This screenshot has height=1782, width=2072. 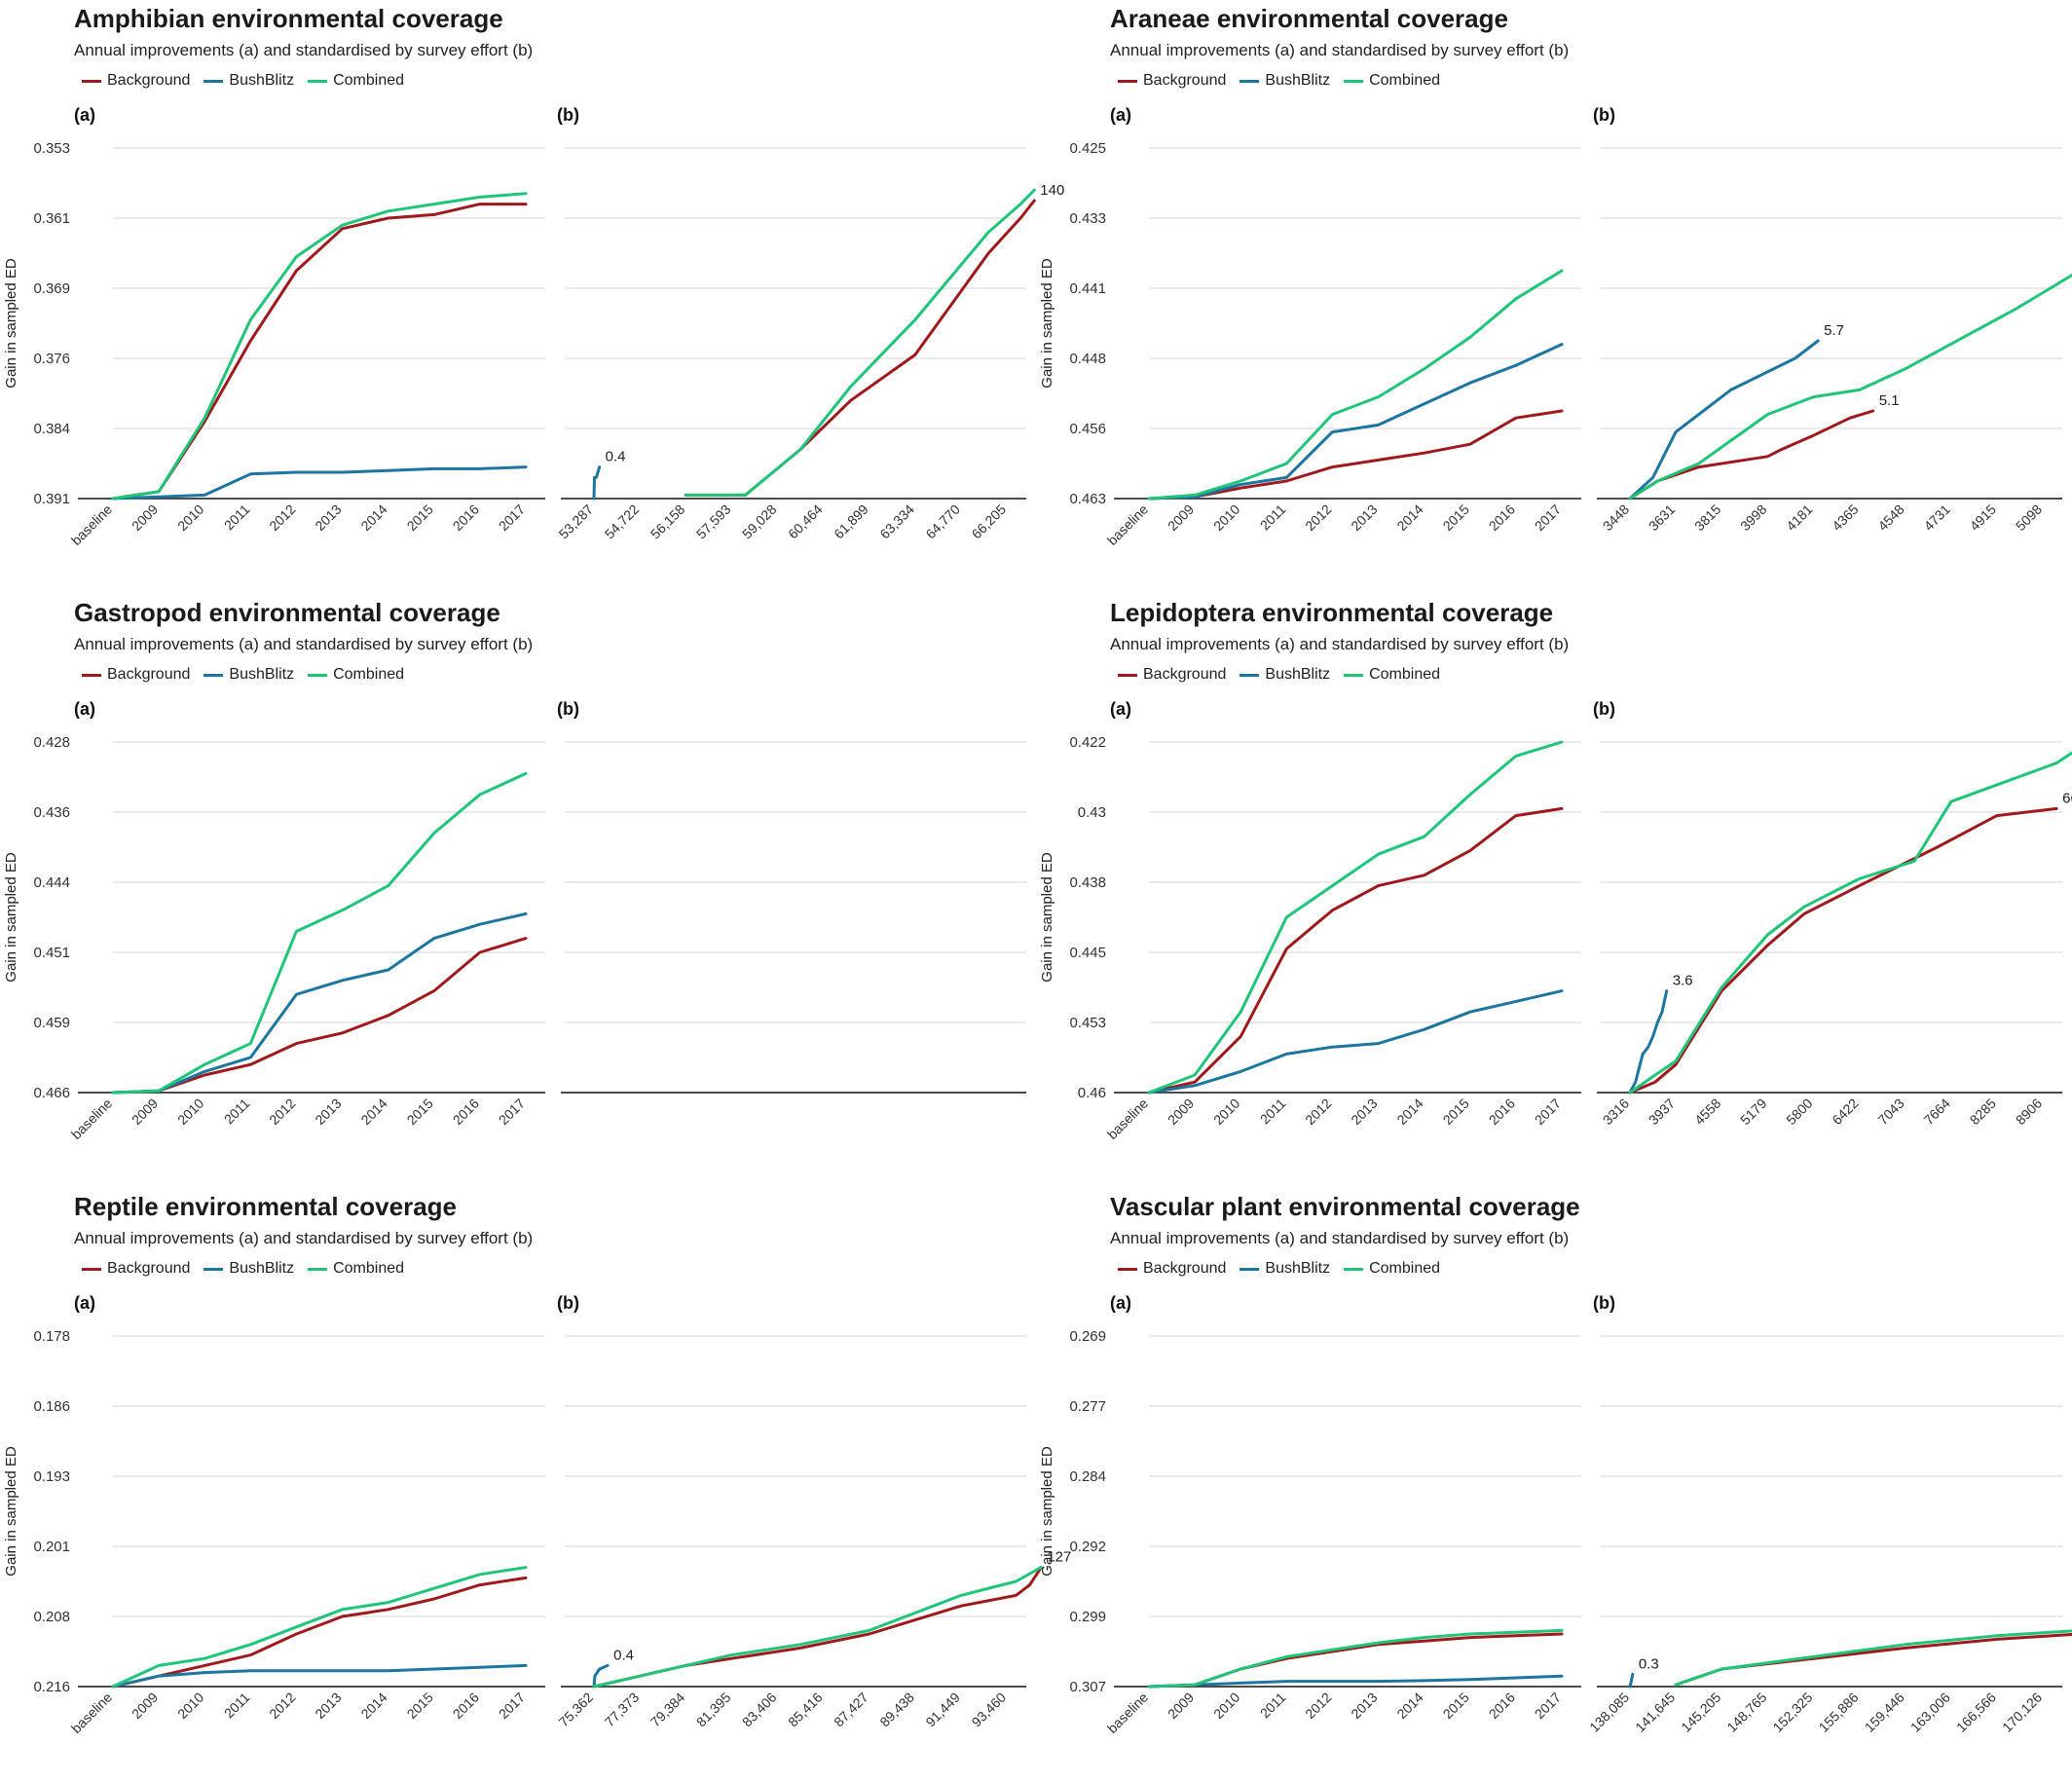 What do you see at coordinates (1799, 1111) in the screenshot?
I see `x-tick-label-b: 5800` at bounding box center [1799, 1111].